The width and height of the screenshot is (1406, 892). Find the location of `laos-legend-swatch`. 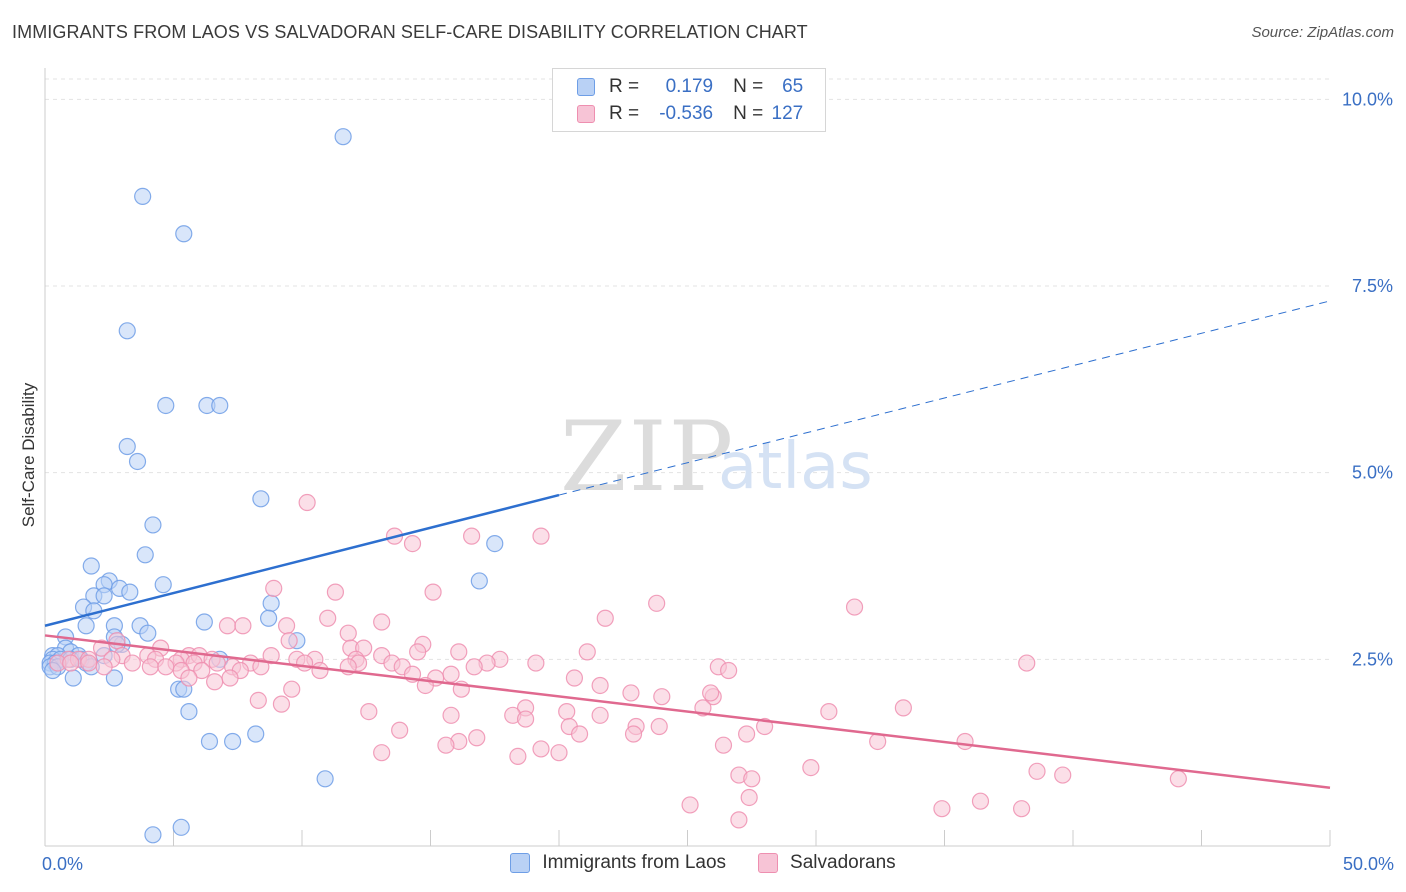

laos-legend-swatch is located at coordinates (520, 863).